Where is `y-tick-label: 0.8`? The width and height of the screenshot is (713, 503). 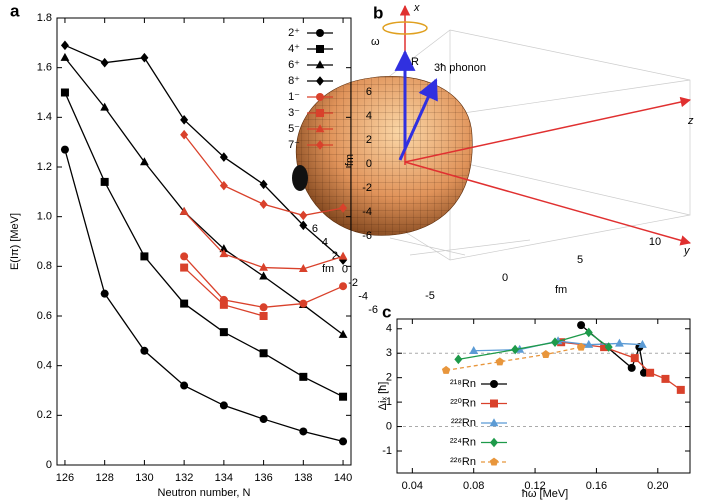
y-tick-label: 0.8 is located at coordinates (44, 266).